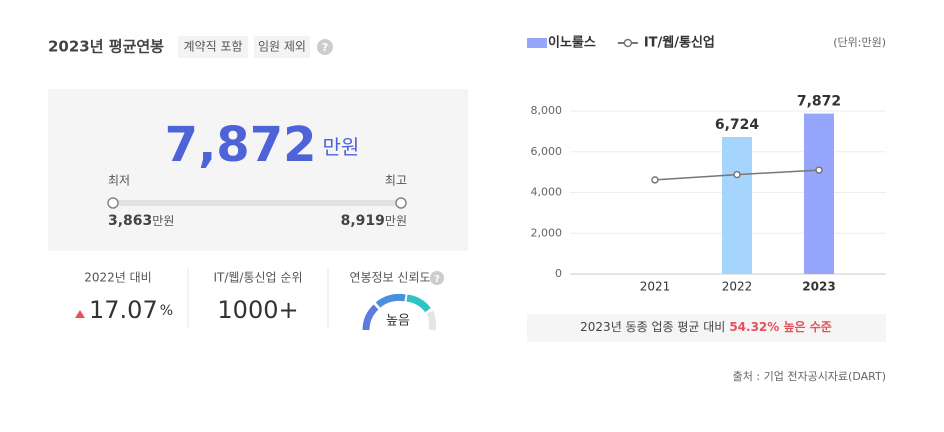 This screenshot has width=944, height=432. Describe the element at coordinates (819, 102) in the screenshot. I see `value-label: 7,872` at that location.